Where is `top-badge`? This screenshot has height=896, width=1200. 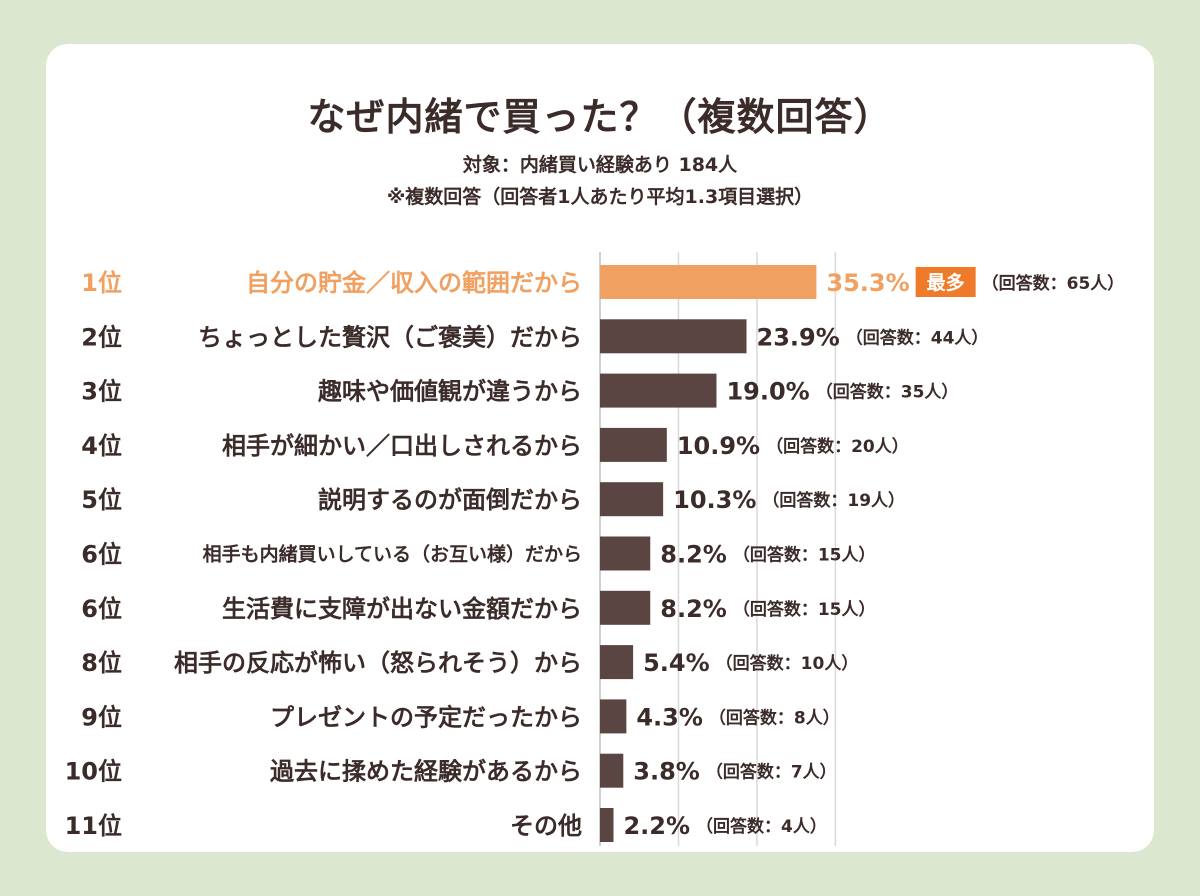 top-badge is located at coordinates (945, 282).